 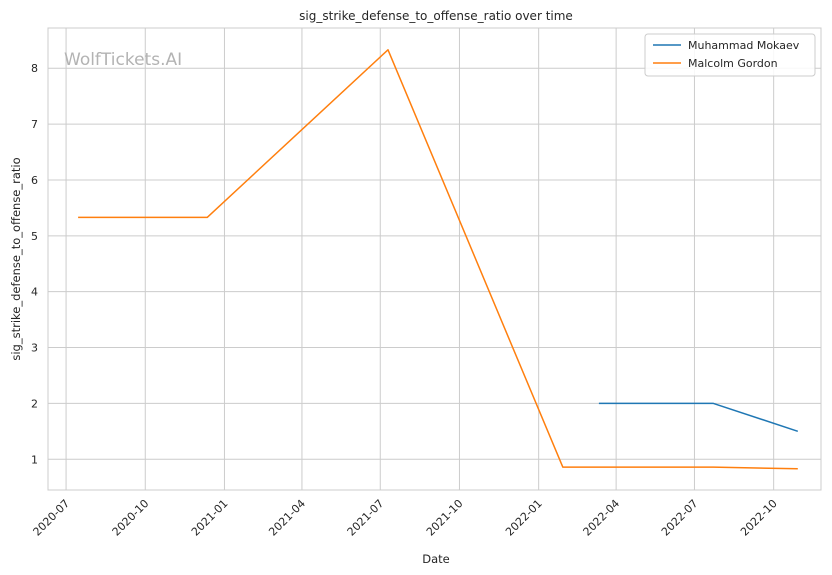 What do you see at coordinates (34, 264) in the screenshot?
I see `y-tick-labels: 1 2 3 4 5 6 7 8` at bounding box center [34, 264].